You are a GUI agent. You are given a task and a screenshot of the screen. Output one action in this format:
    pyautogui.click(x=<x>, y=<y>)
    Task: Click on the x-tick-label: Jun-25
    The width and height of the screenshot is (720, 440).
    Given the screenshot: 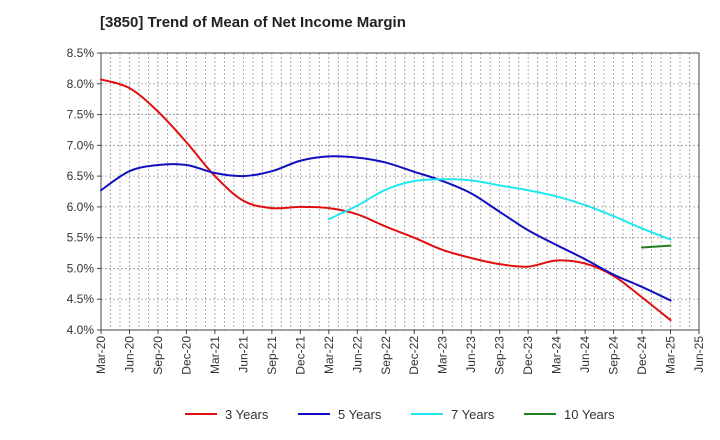 What is the action you would take?
    pyautogui.click(x=699, y=354)
    